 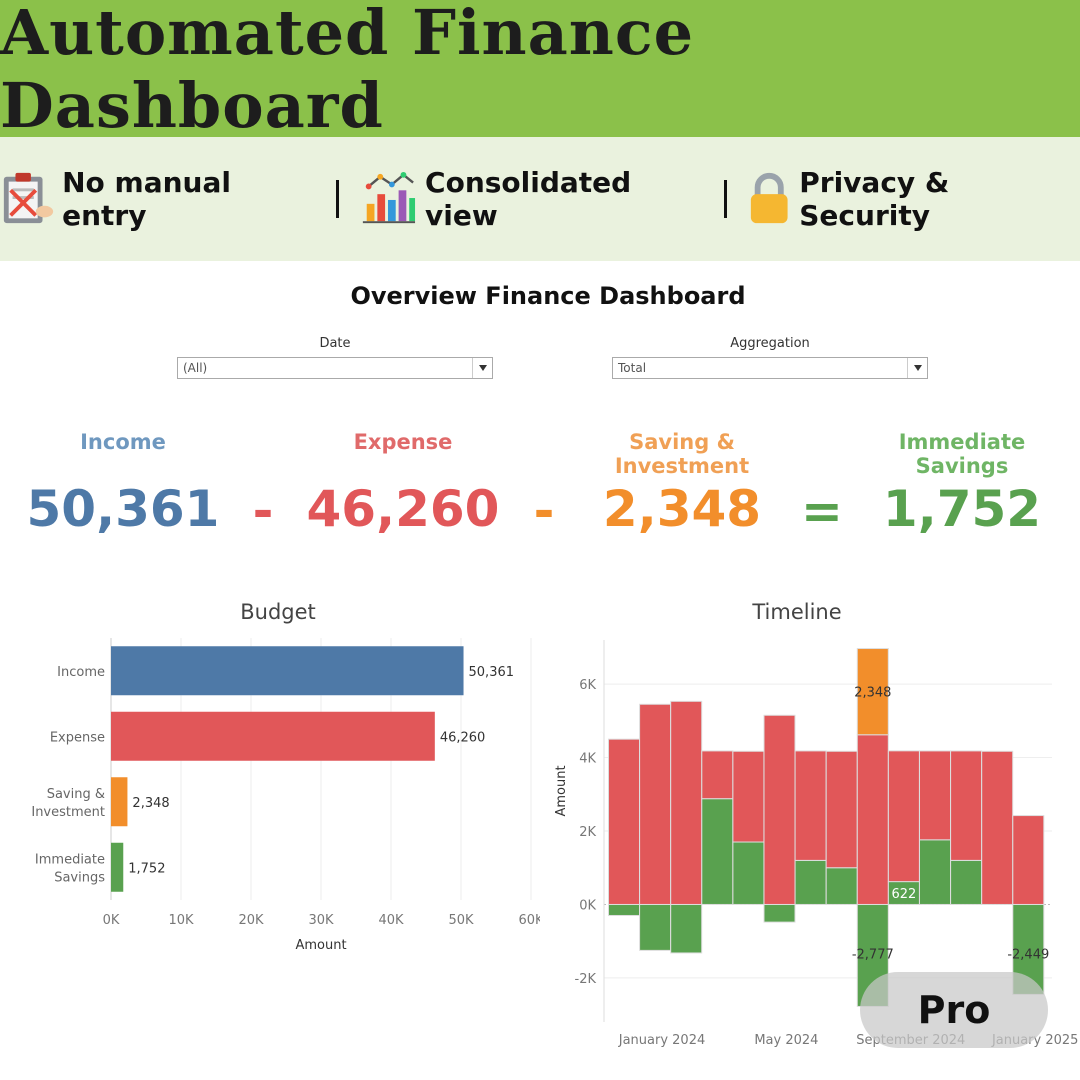 I want to click on feature-label: Consolidated view, so click(x=528, y=199).